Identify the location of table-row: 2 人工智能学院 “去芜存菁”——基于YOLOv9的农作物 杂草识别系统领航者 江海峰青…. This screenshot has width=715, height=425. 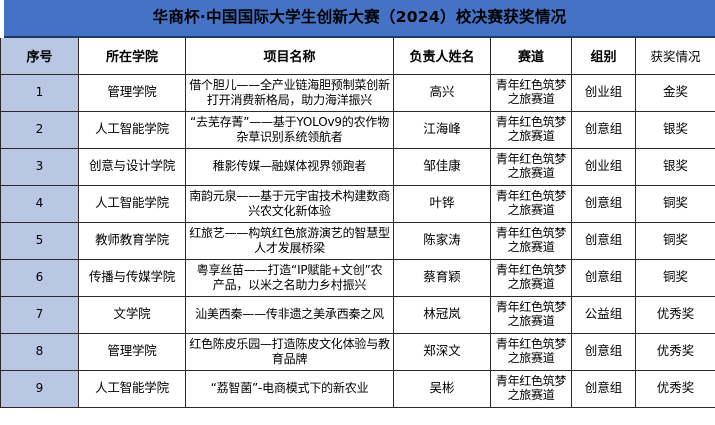
(357, 129).